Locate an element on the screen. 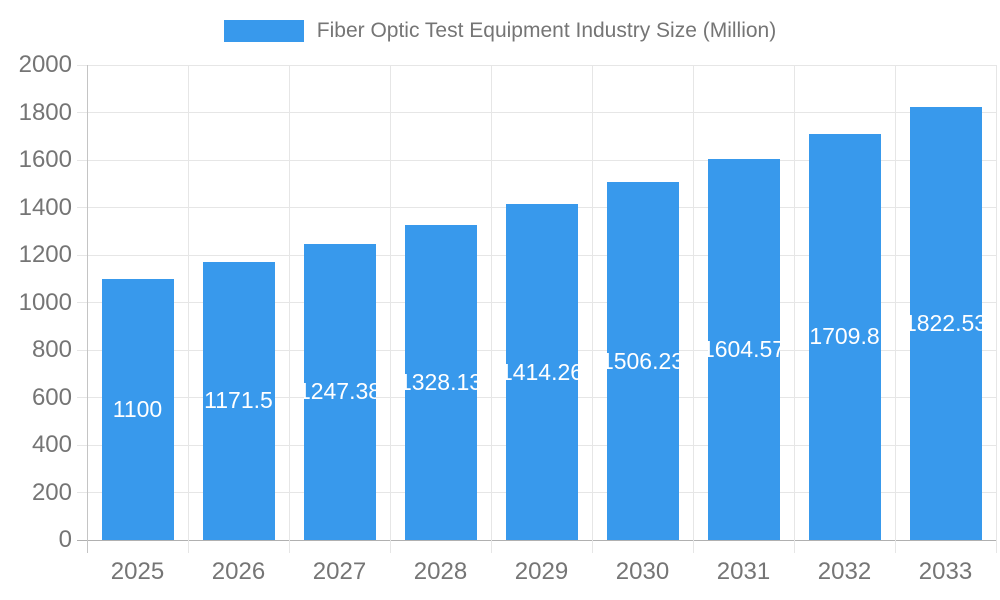 The image size is (1000, 600). y-axis-label: 1000 is located at coordinates (45, 302).